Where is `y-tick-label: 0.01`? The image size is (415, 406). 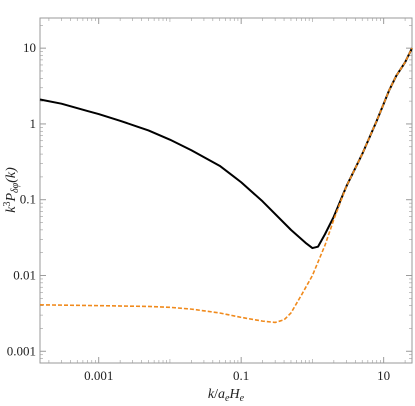 y-tick-label: 0.01 is located at coordinates (24, 274).